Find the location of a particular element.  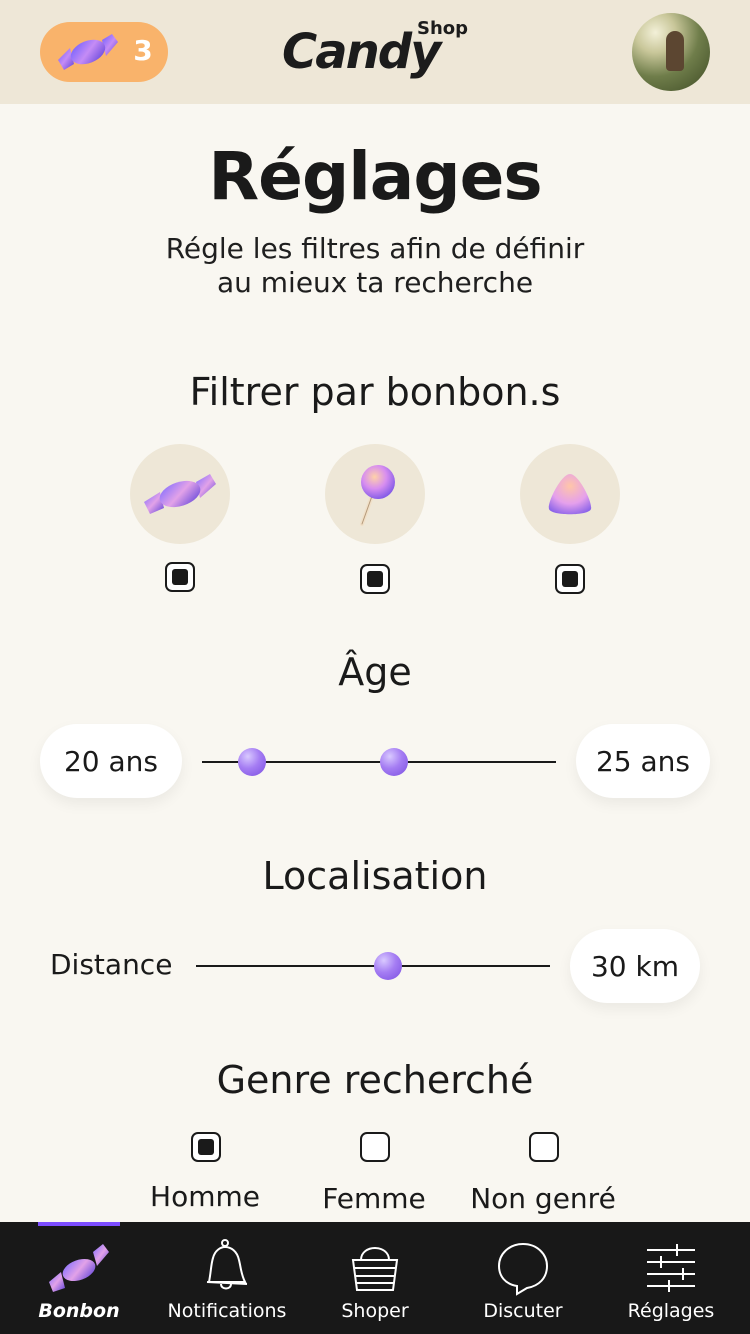

top-header: 3 Candy Shop is located at coordinates (375, 52).